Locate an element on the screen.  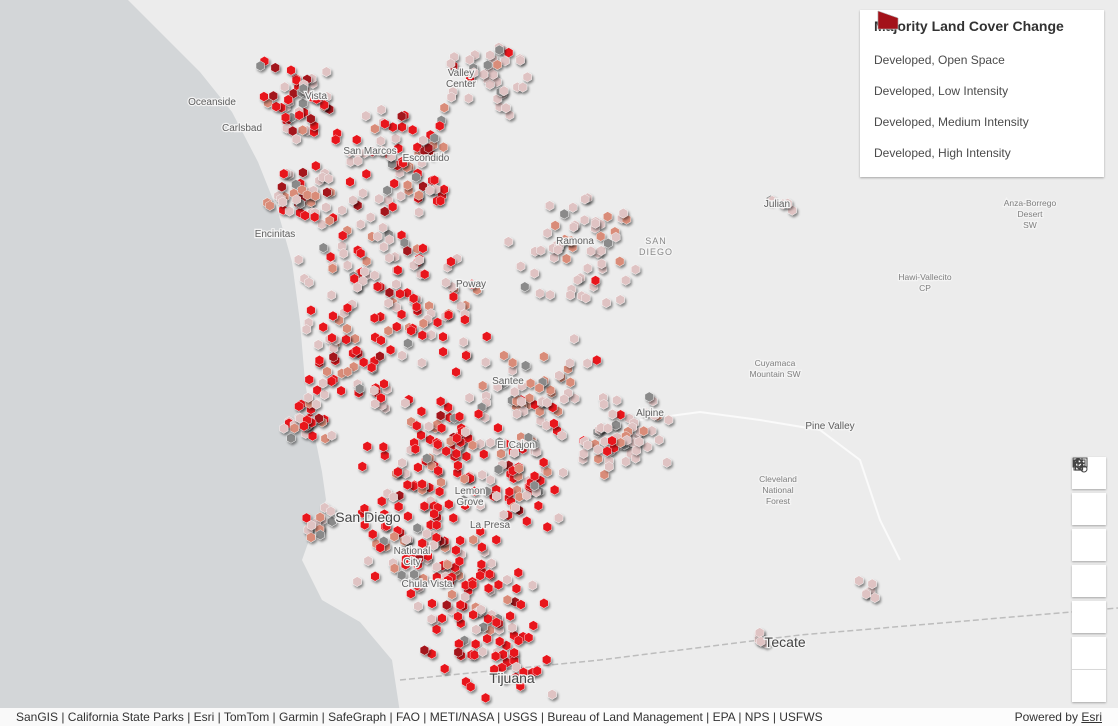
present-button is located at coordinates (1089, 527).